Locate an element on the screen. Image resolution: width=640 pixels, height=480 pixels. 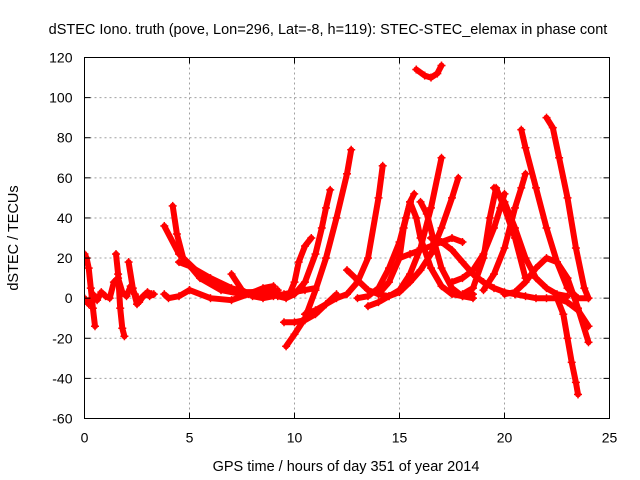
y-tick-label: 60 is located at coordinates (65, 178).